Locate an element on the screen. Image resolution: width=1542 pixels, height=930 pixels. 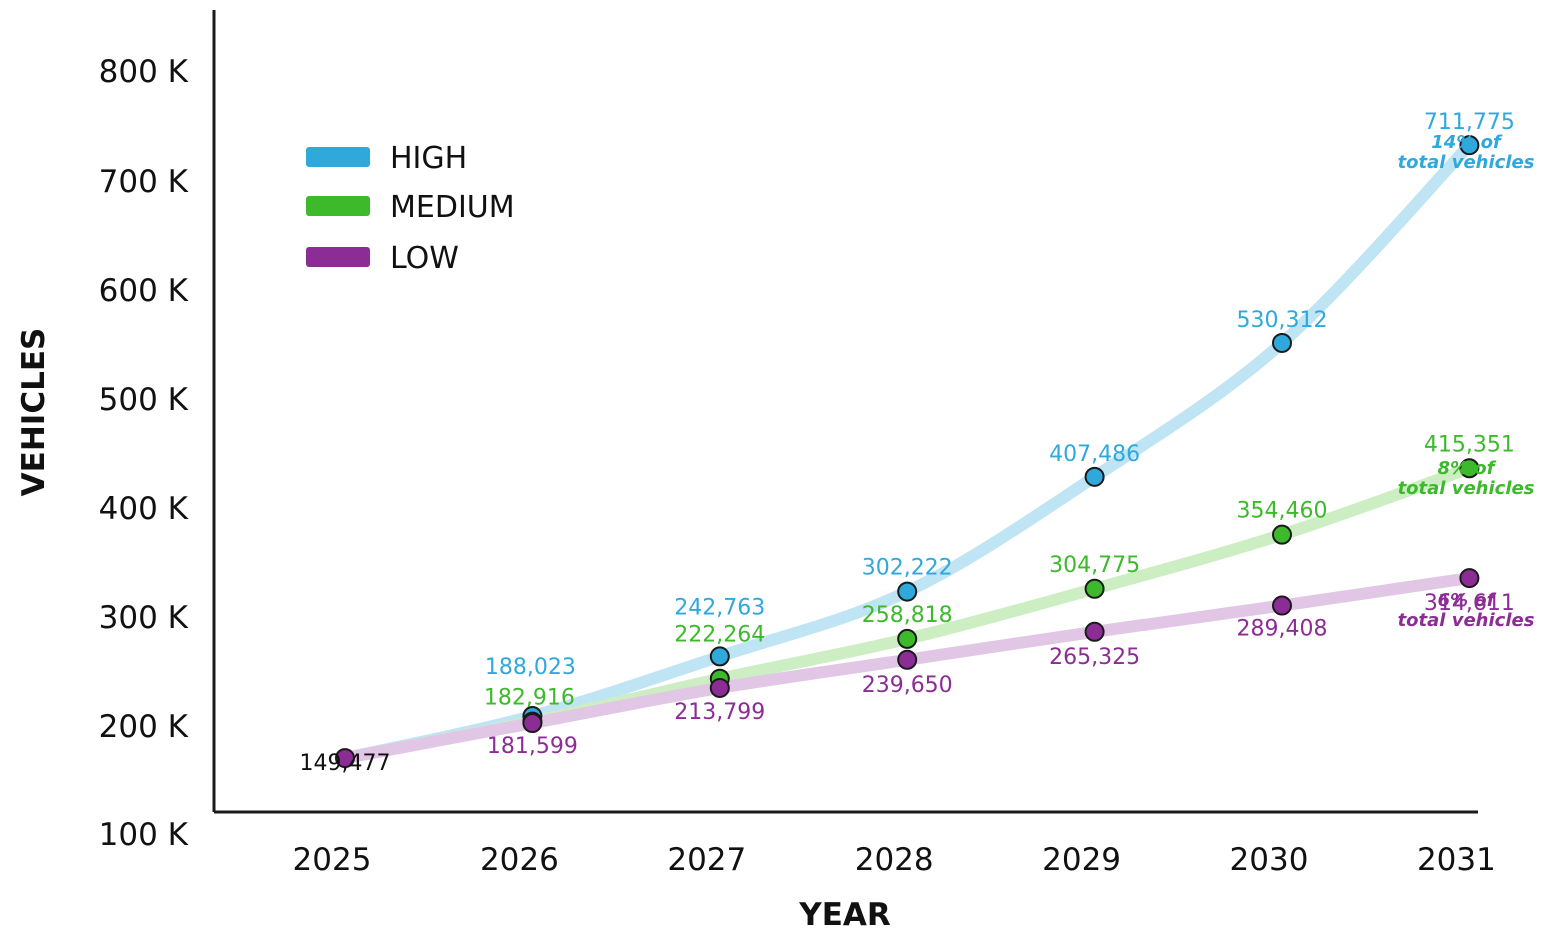
legend-label-medium: MEDIUM is located at coordinates (452, 207).